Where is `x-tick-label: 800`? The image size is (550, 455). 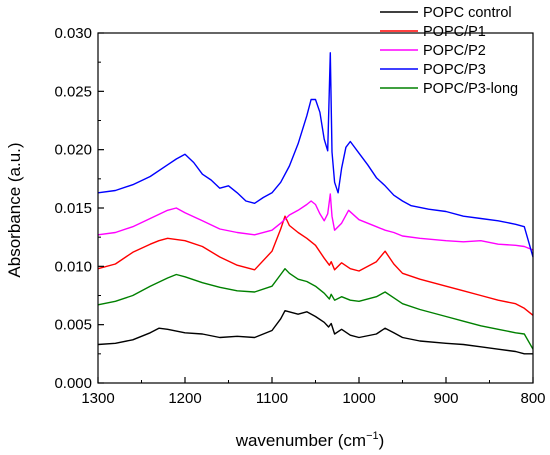
x-tick-label: 800 is located at coordinates (532, 398).